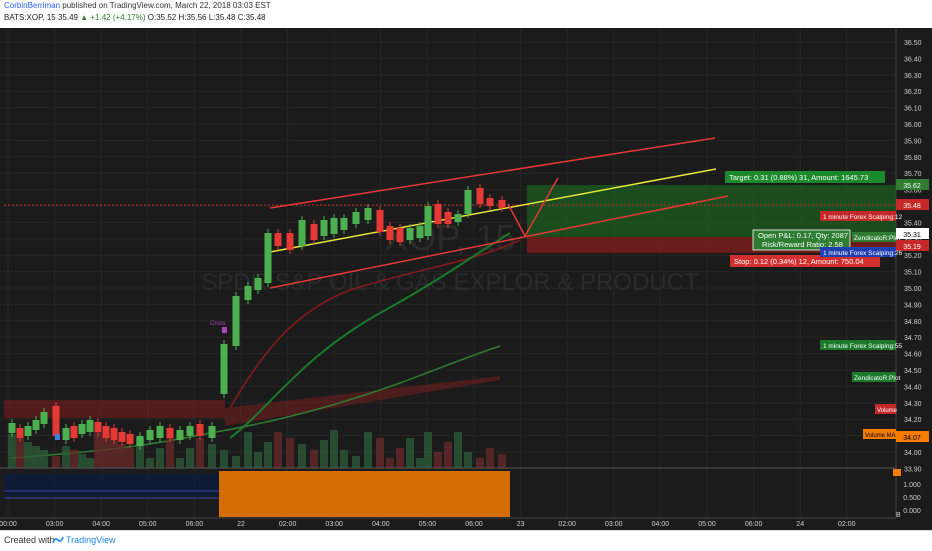 The width and height of the screenshot is (932, 551). What do you see at coordinates (29, 540) in the screenshot?
I see `created-with-text: Created with` at bounding box center [29, 540].